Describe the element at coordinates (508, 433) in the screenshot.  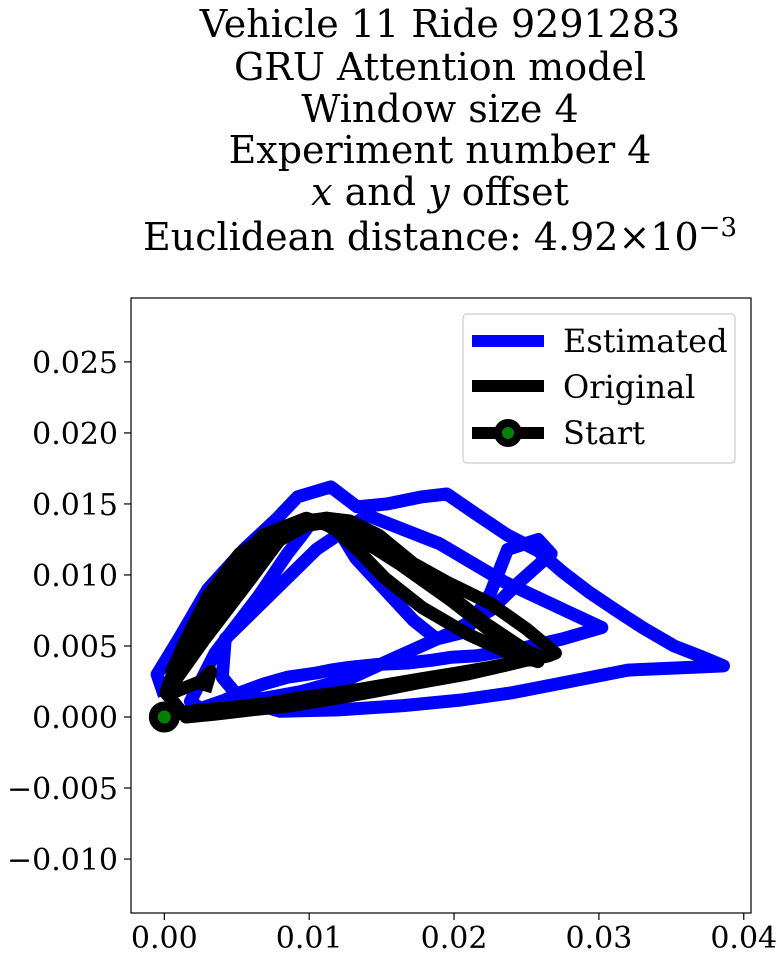
I see `legend-marker-start` at that location.